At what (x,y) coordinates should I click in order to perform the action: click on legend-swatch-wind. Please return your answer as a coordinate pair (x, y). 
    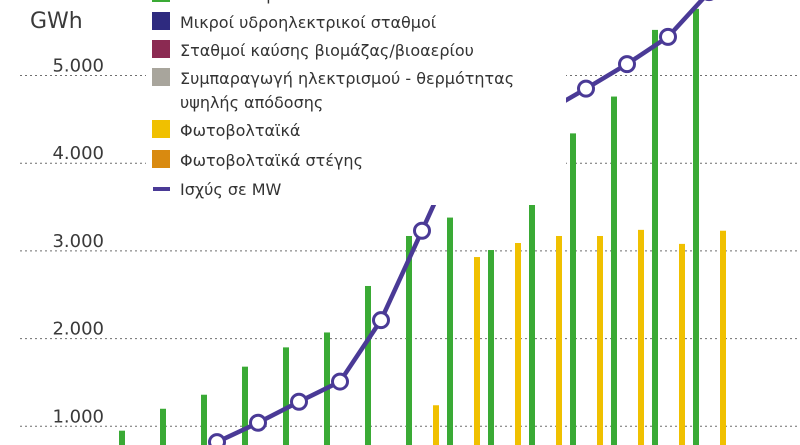
    Looking at the image, I should click on (161, 1).